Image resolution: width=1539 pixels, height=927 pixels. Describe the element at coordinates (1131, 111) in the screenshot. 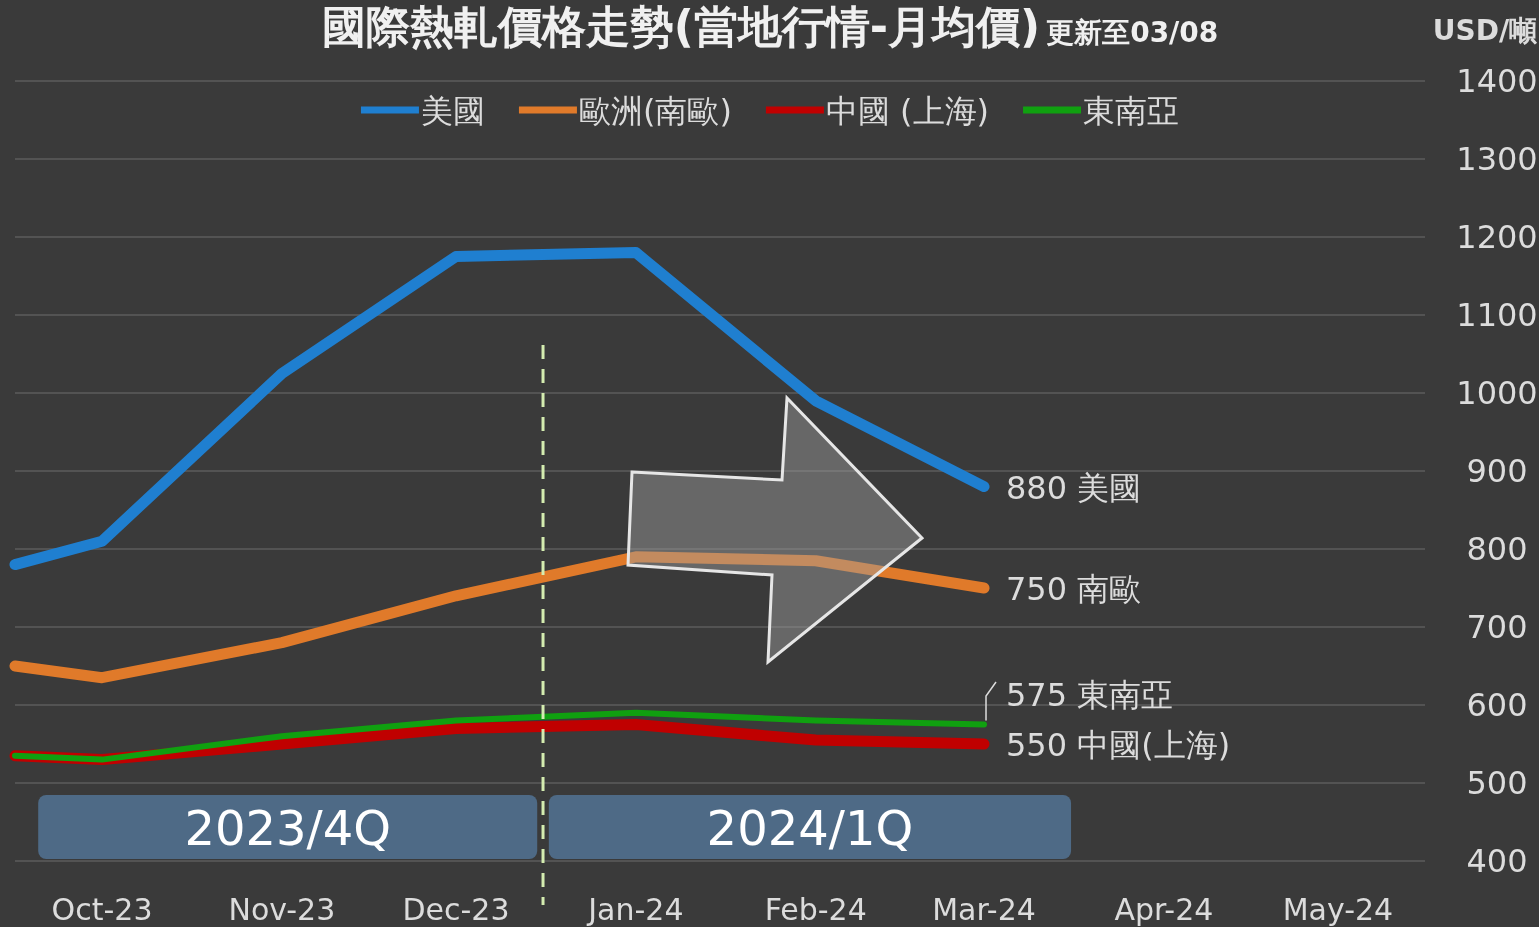

I see `legend-label: 東南亞` at that location.